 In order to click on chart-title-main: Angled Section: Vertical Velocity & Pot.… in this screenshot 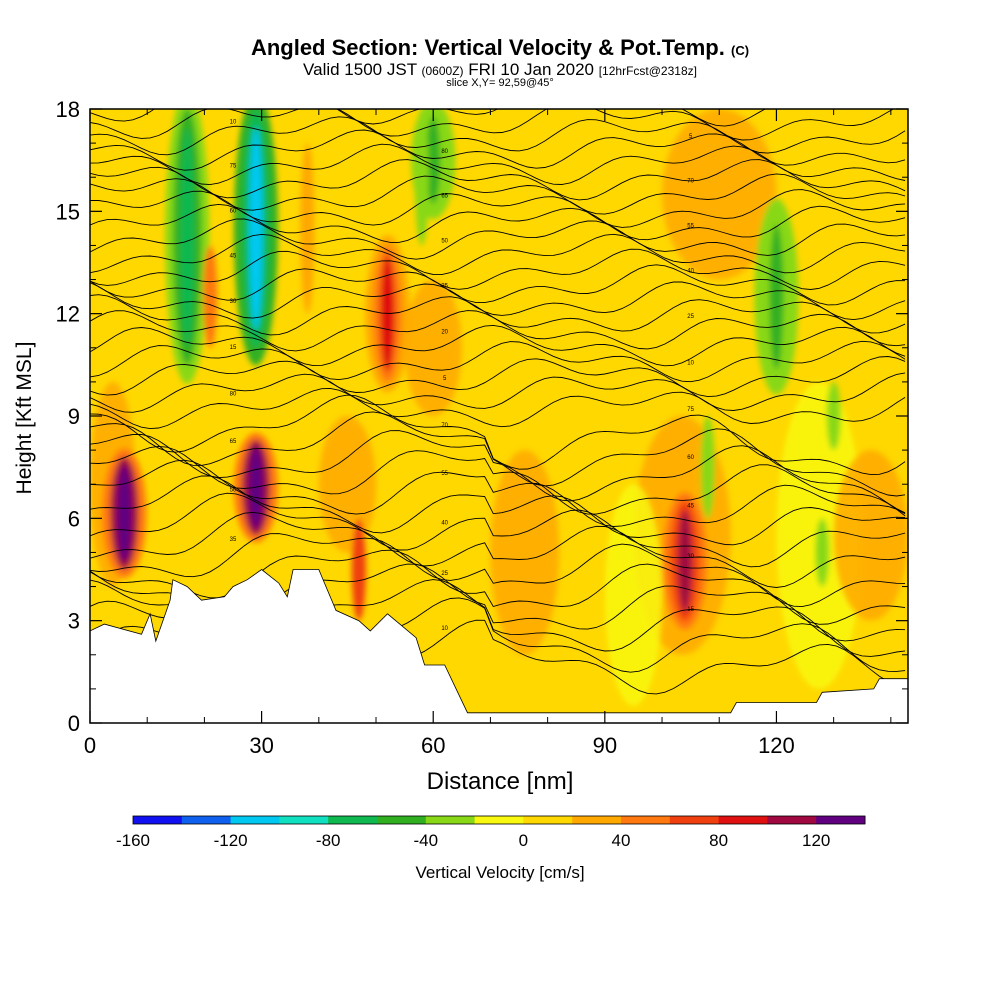, I will do `click(487, 47)`.